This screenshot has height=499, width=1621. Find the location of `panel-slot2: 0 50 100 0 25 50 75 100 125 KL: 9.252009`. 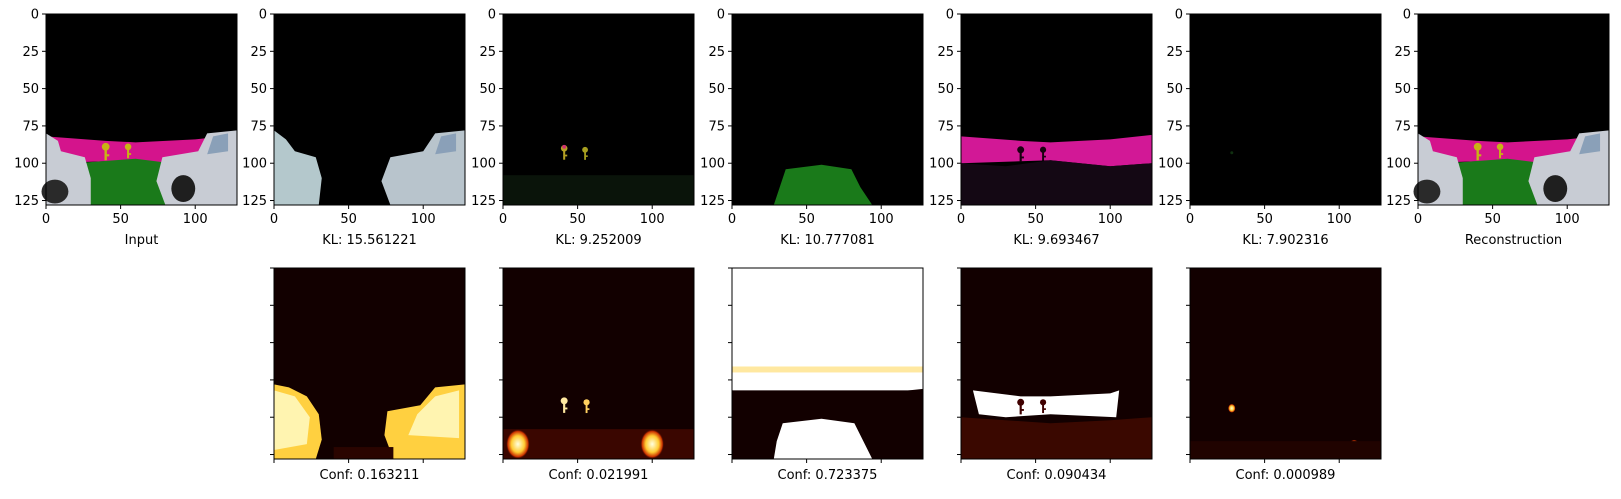

panel-slot2: 0 50 100 0 25 50 75 100 125 KL: 9.252009 is located at coordinates (583, 128).